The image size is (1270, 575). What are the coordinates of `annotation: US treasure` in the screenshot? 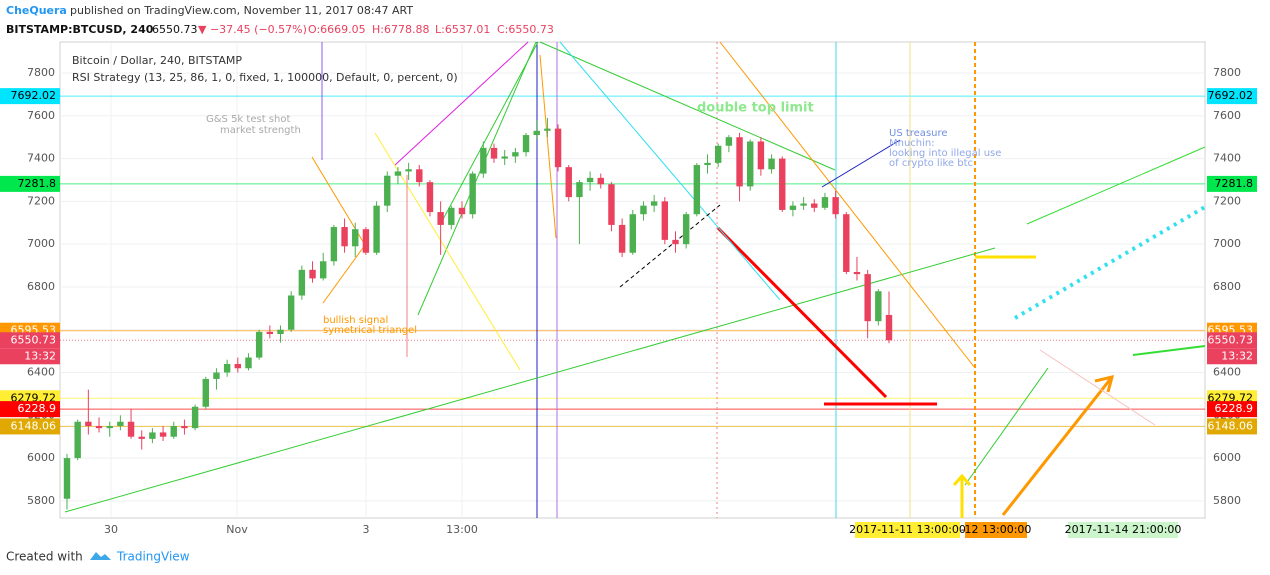 It's located at (918, 133).